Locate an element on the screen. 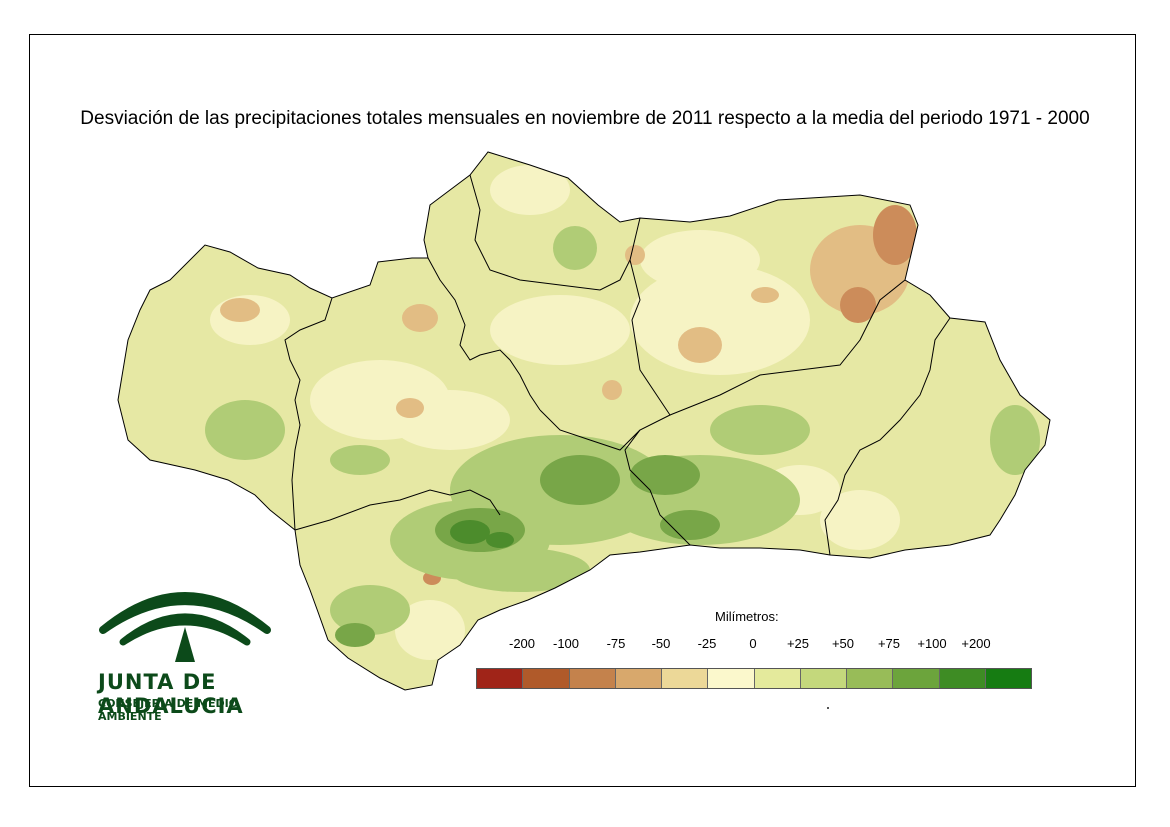 This screenshot has height=827, width=1170. legend-color-bar is located at coordinates (754, 678).